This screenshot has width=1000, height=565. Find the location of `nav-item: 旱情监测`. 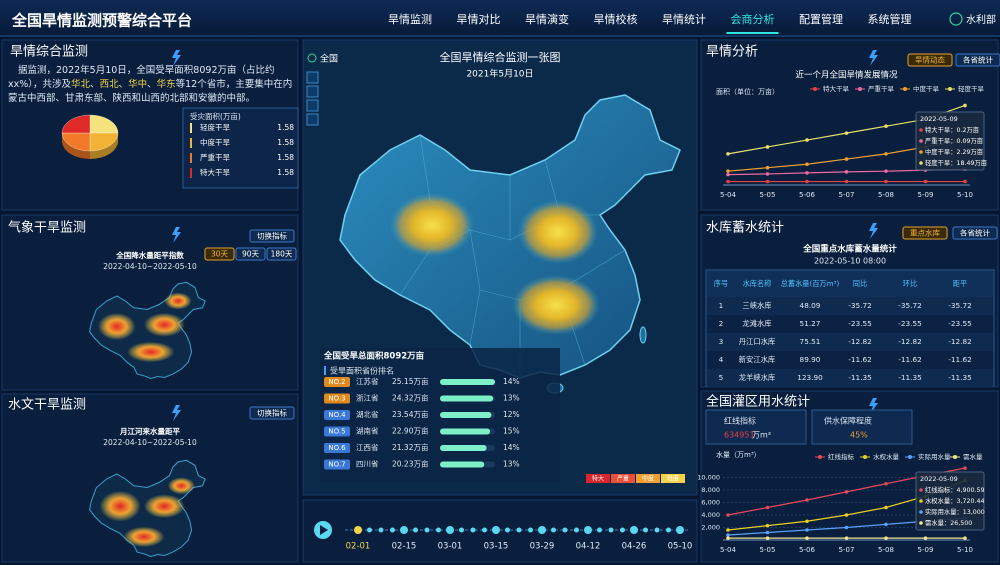

nav-item: 旱情监测 is located at coordinates (410, 19).